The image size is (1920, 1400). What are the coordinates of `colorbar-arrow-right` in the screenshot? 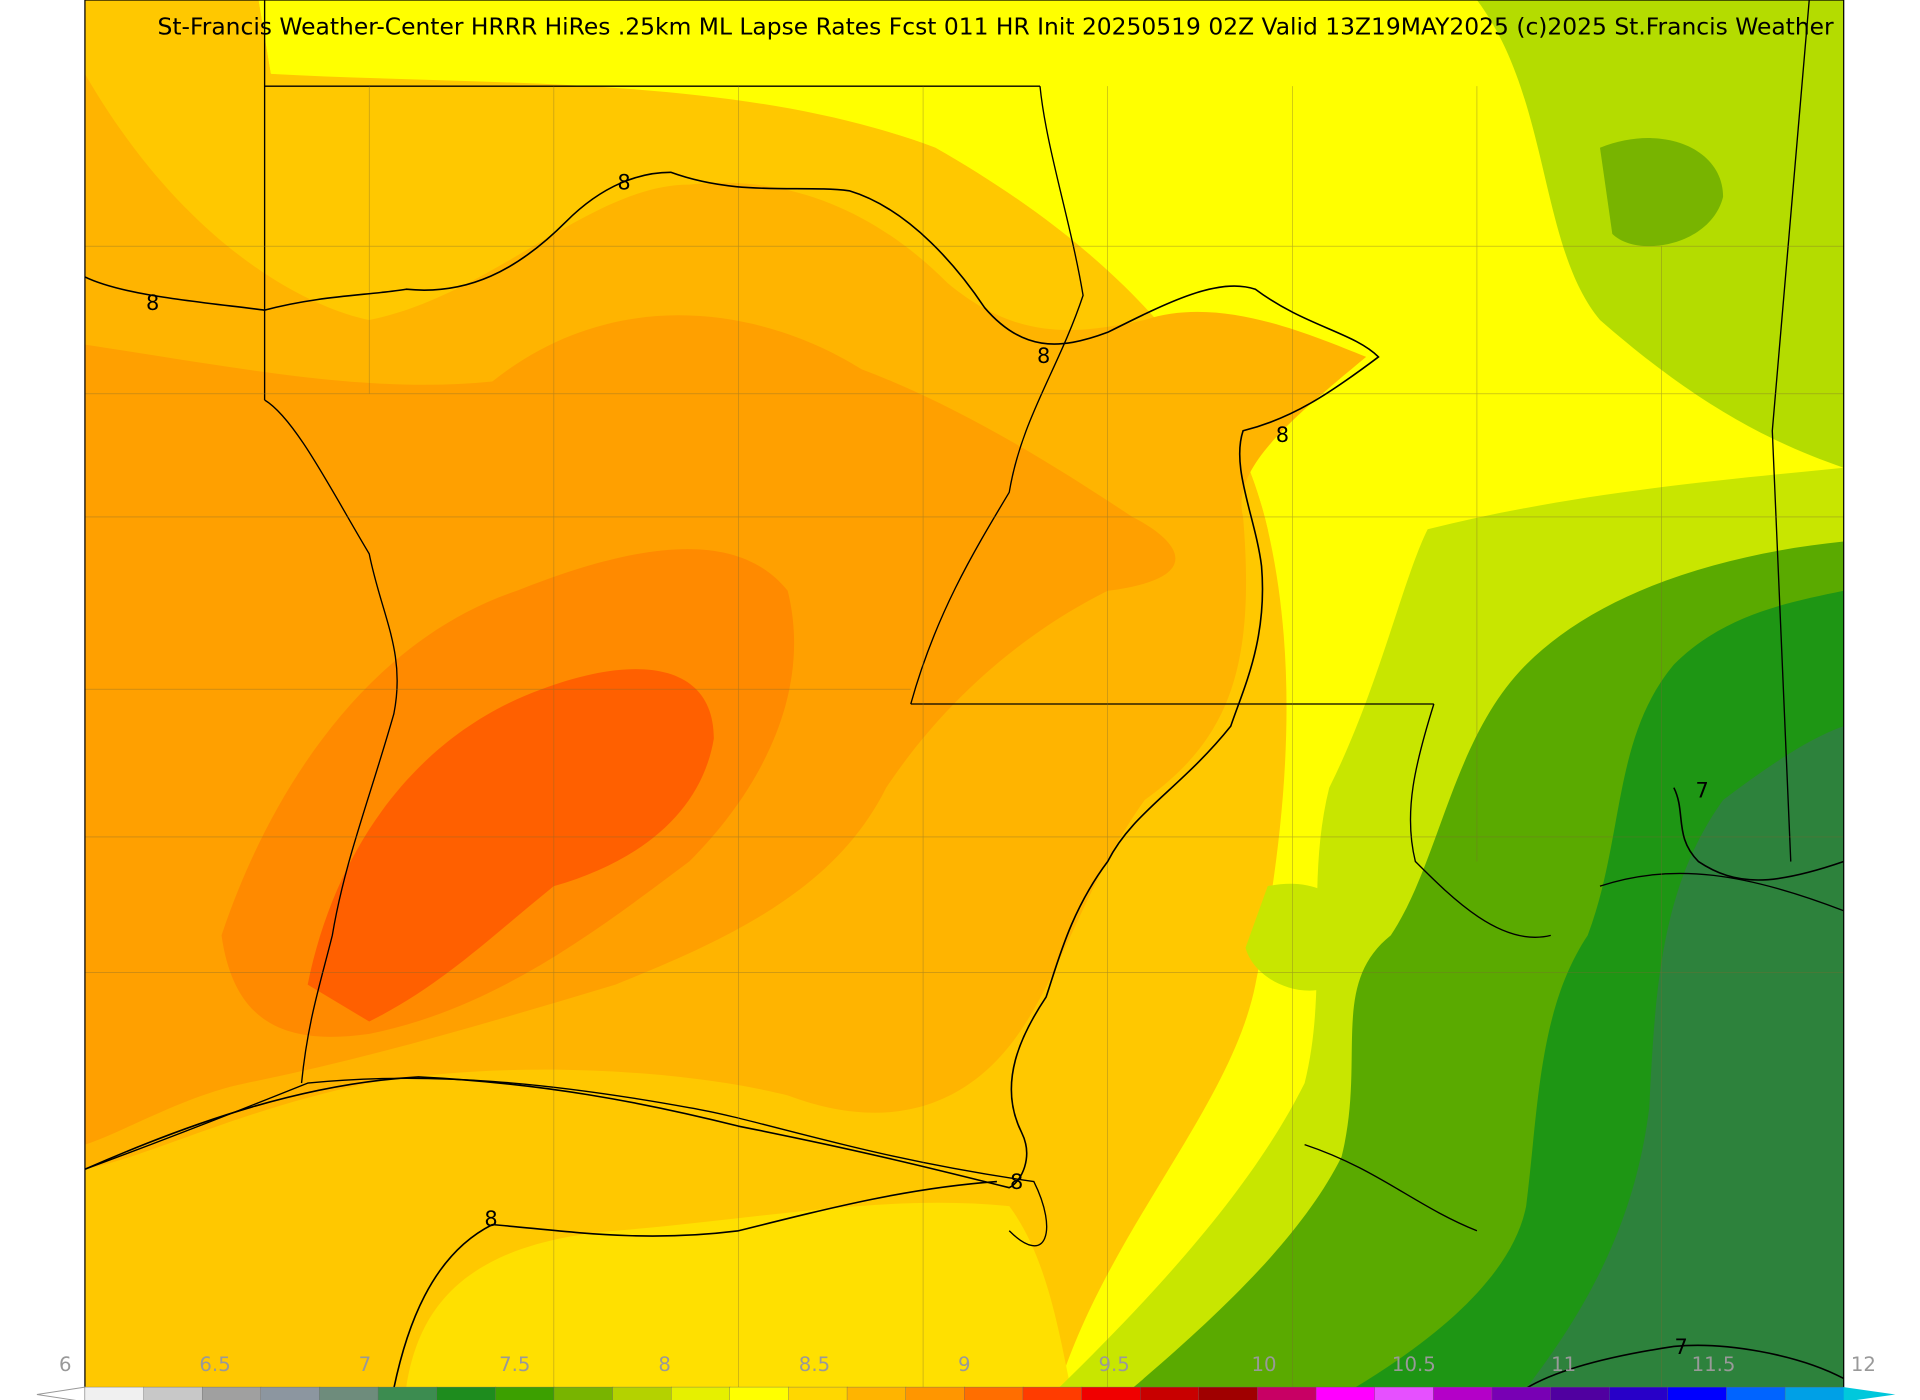 It's located at (1869, 1393).